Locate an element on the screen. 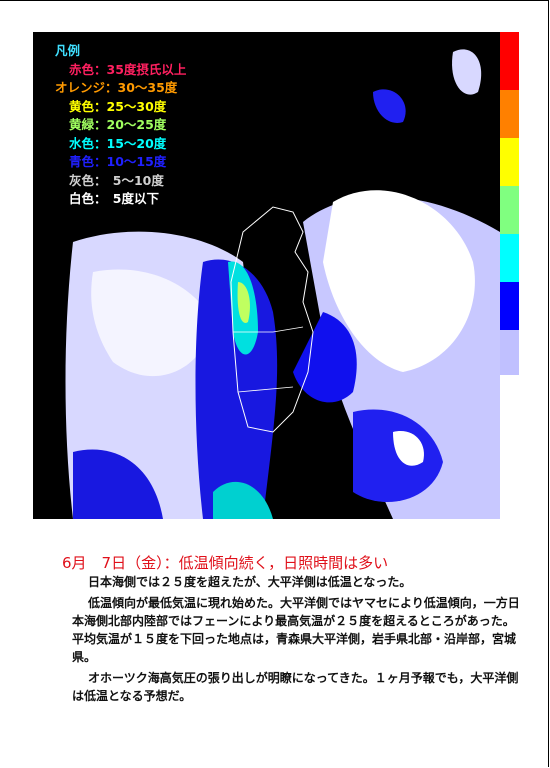 The width and height of the screenshot is (550, 768). paragraph: 日本海側では２５度を超えたが、大平洋側は低温となった。 is located at coordinates (250, 582).